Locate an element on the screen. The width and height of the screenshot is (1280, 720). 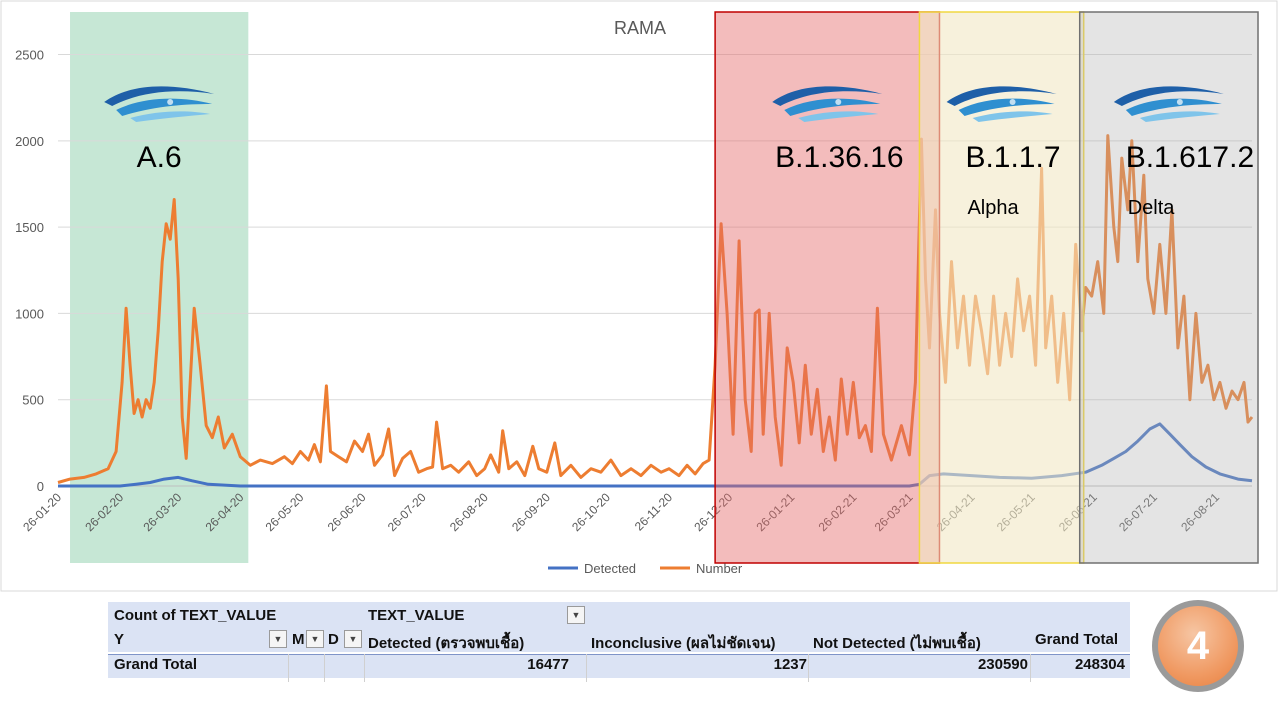
d-filter-dropdown: ▼ is located at coordinates (353, 639).